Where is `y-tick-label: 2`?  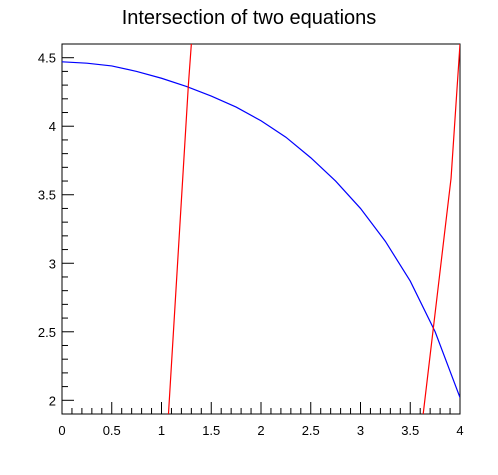 y-tick-label: 2 is located at coordinates (52, 400).